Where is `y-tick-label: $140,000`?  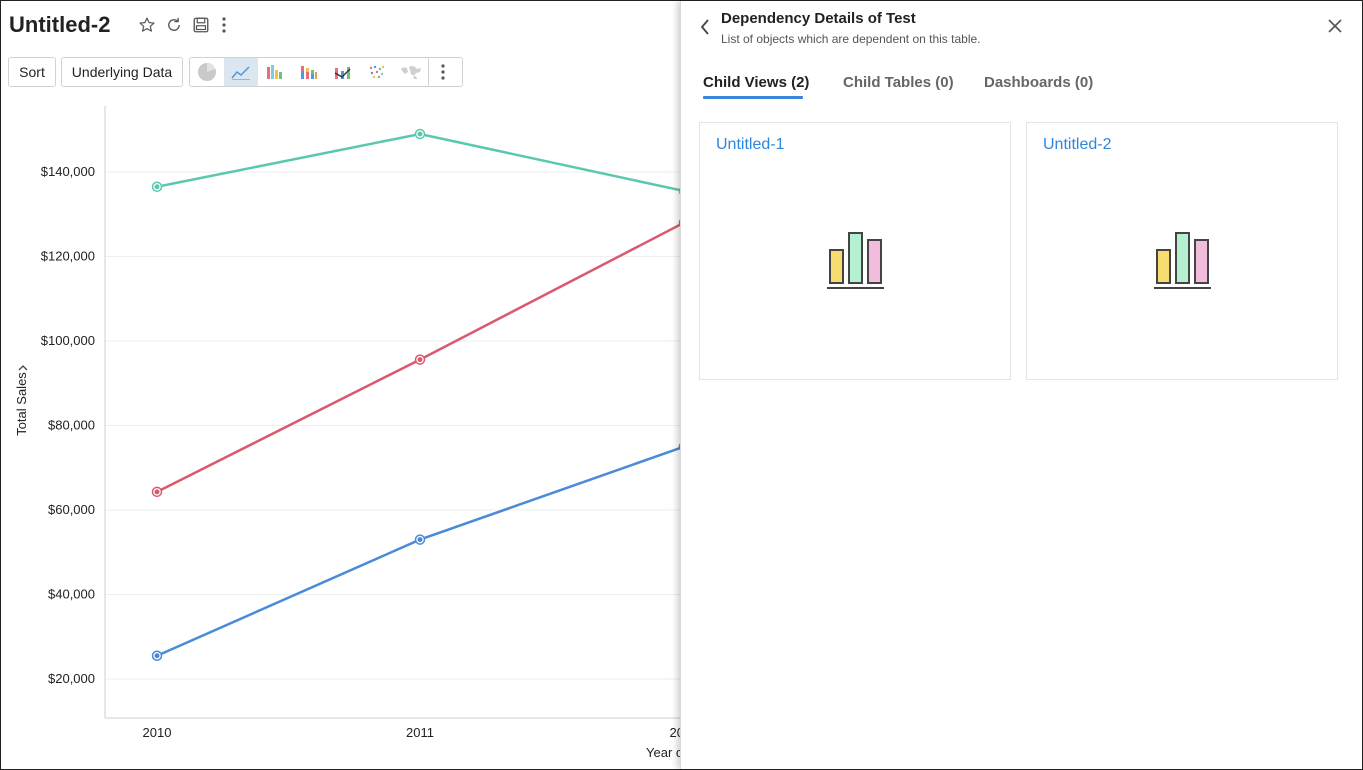
y-tick-label: $140,000 is located at coordinates (68, 171).